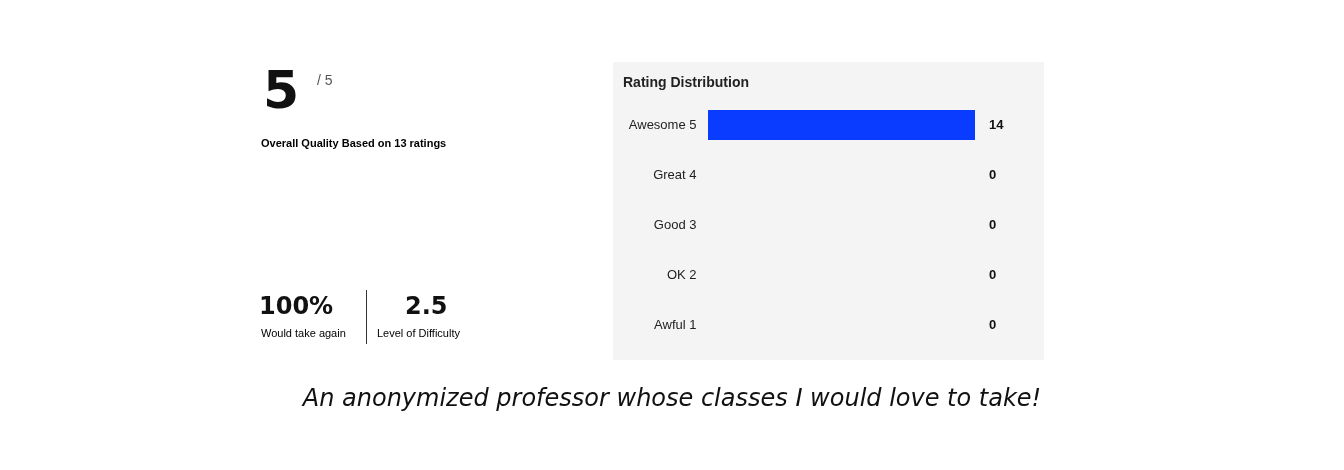 This screenshot has width=1344, height=470. Describe the element at coordinates (354, 143) in the screenshot. I see `text: Overall Quality Based on 13 ratings` at that location.